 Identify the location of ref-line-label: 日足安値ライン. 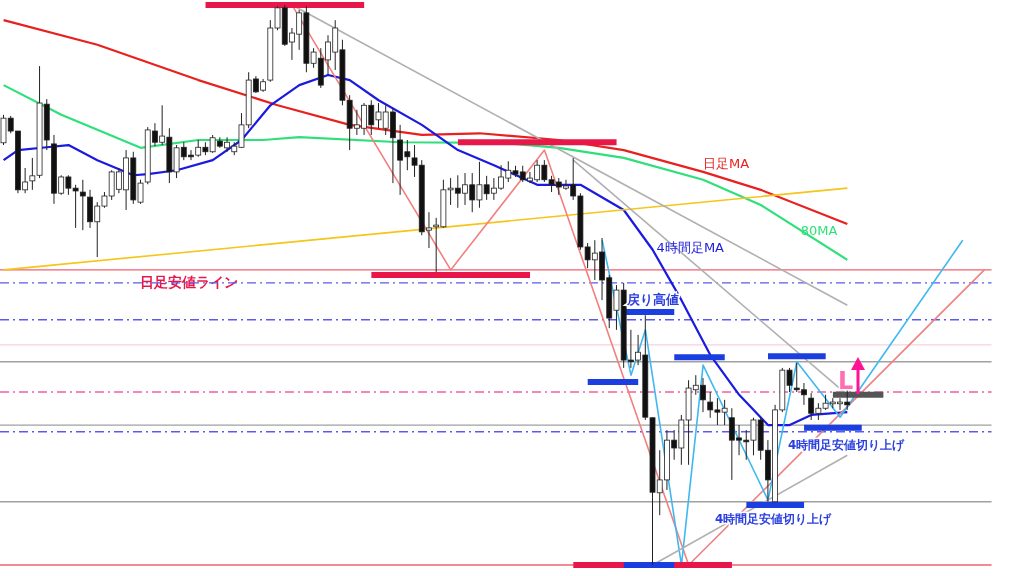
(189, 281).